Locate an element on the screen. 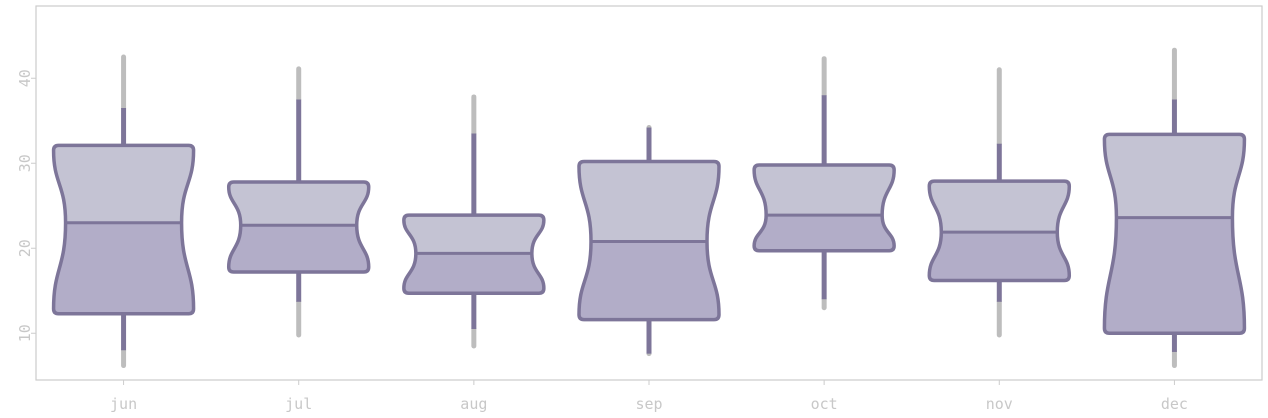 This screenshot has height=418, width=1268. x-tick-label: sep is located at coordinates (648, 404).